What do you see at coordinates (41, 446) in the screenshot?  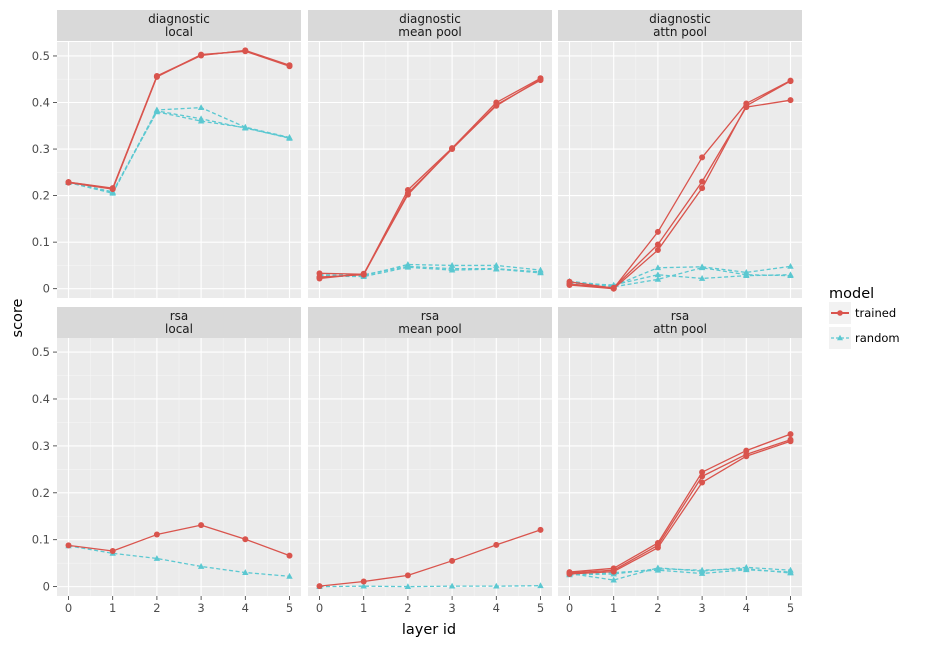 I see `y-tick-label: 0.3` at bounding box center [41, 446].